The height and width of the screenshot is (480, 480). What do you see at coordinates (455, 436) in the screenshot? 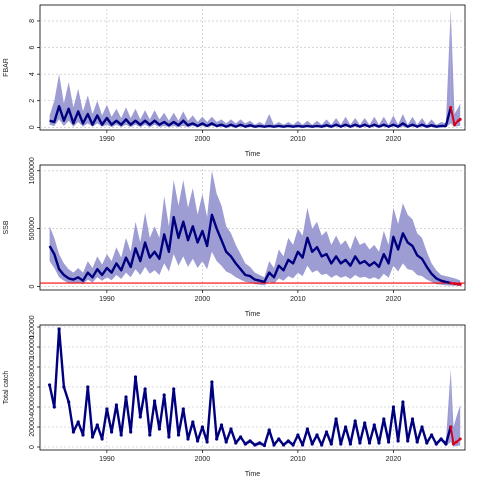
I see `catch-projection-line` at bounding box center [455, 436].